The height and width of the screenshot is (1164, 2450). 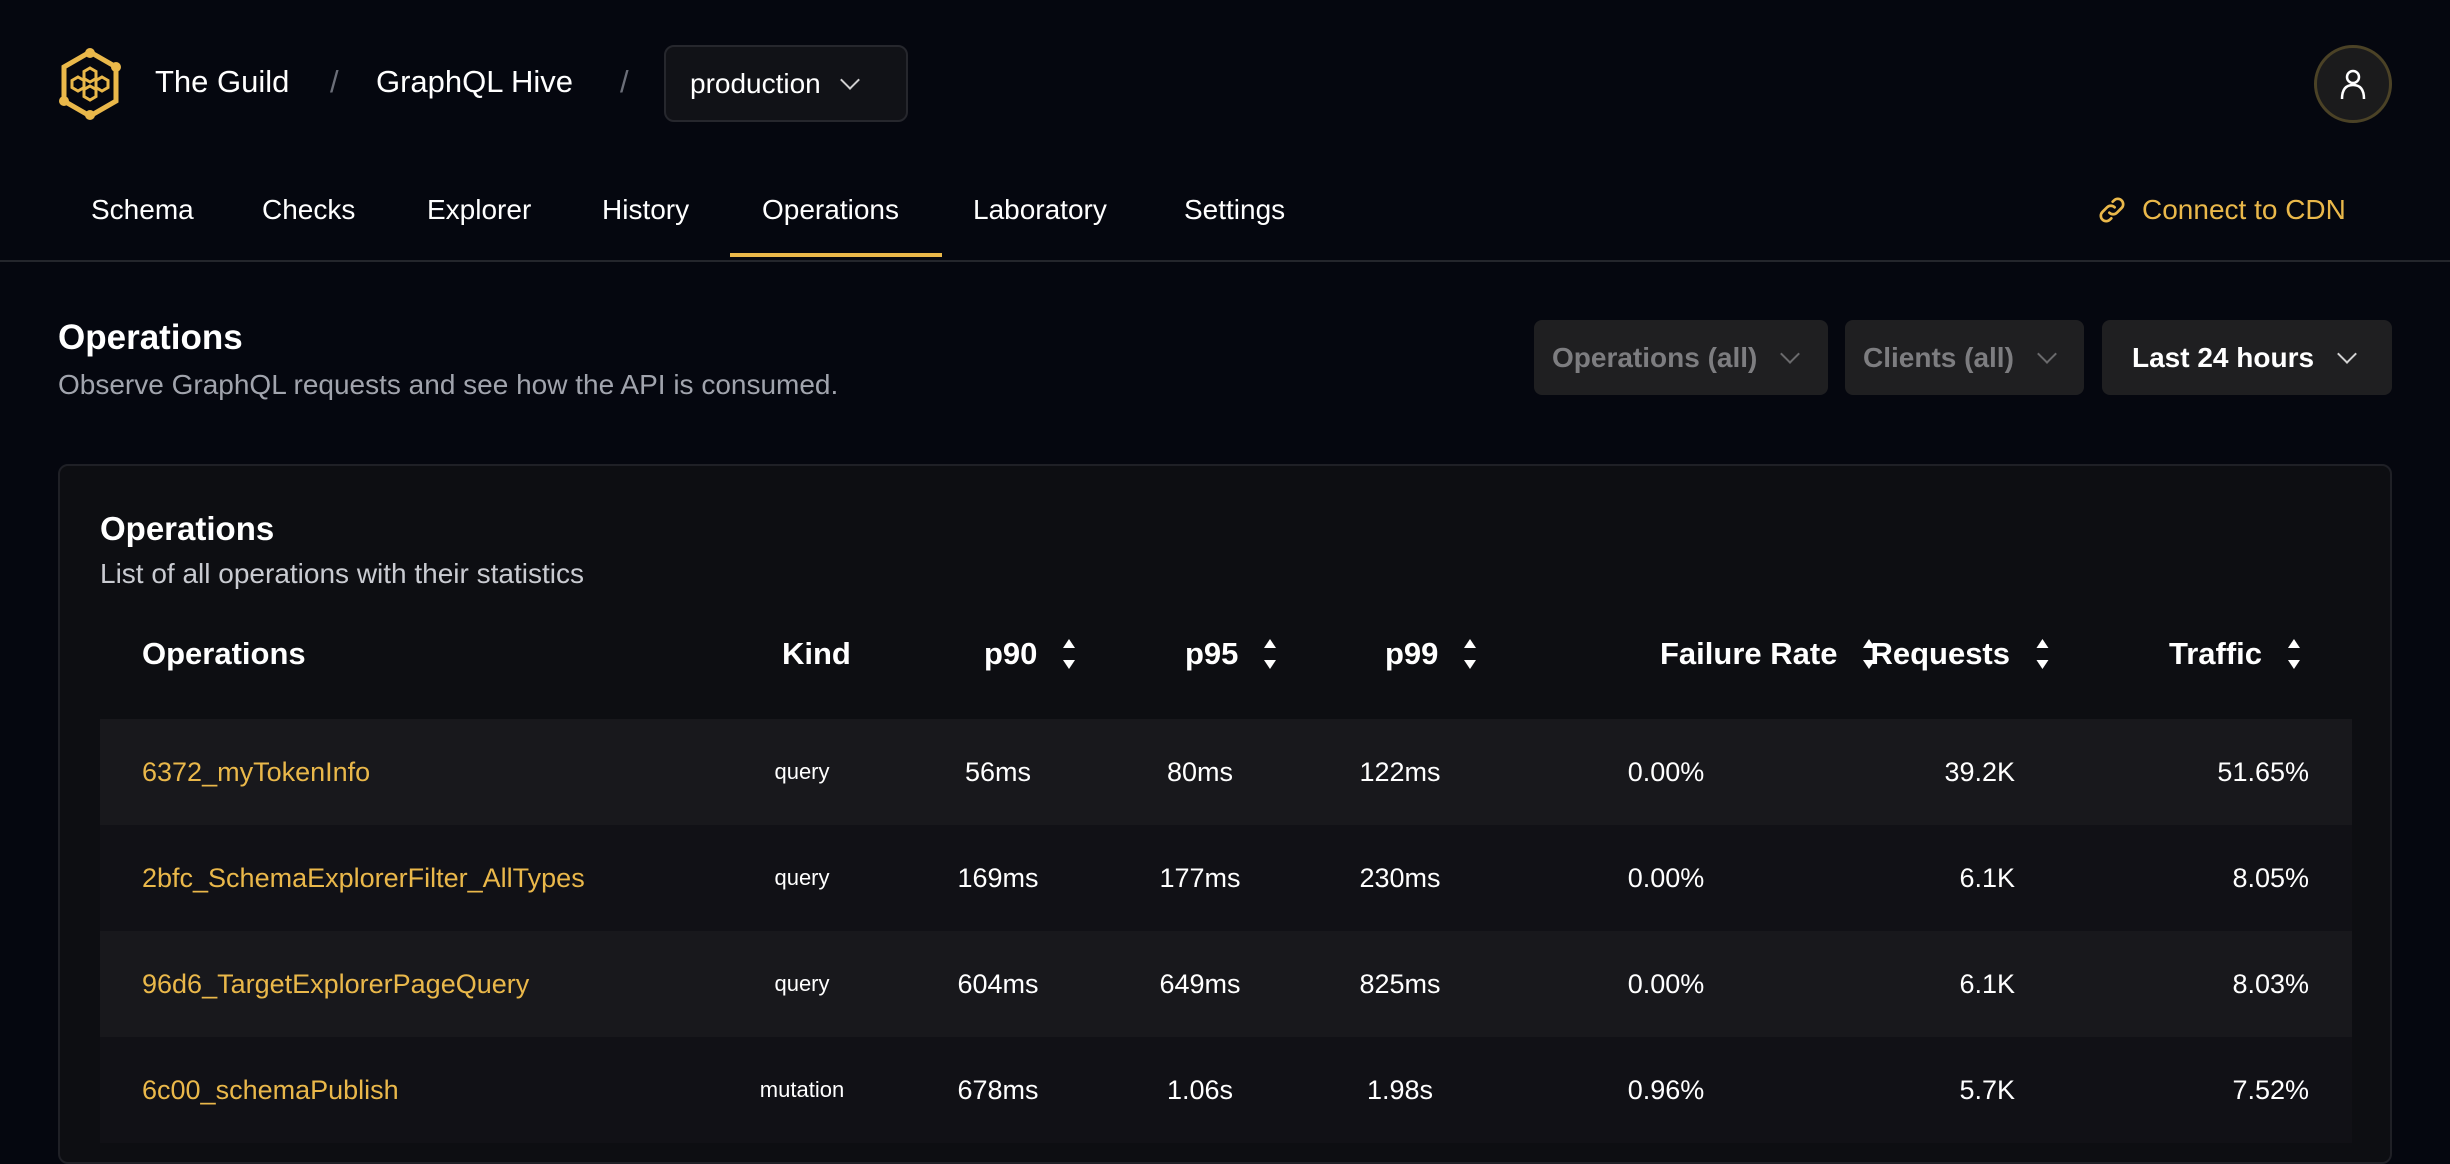 I want to click on cell-traffic: 7.52%, so click(x=2270, y=1089).